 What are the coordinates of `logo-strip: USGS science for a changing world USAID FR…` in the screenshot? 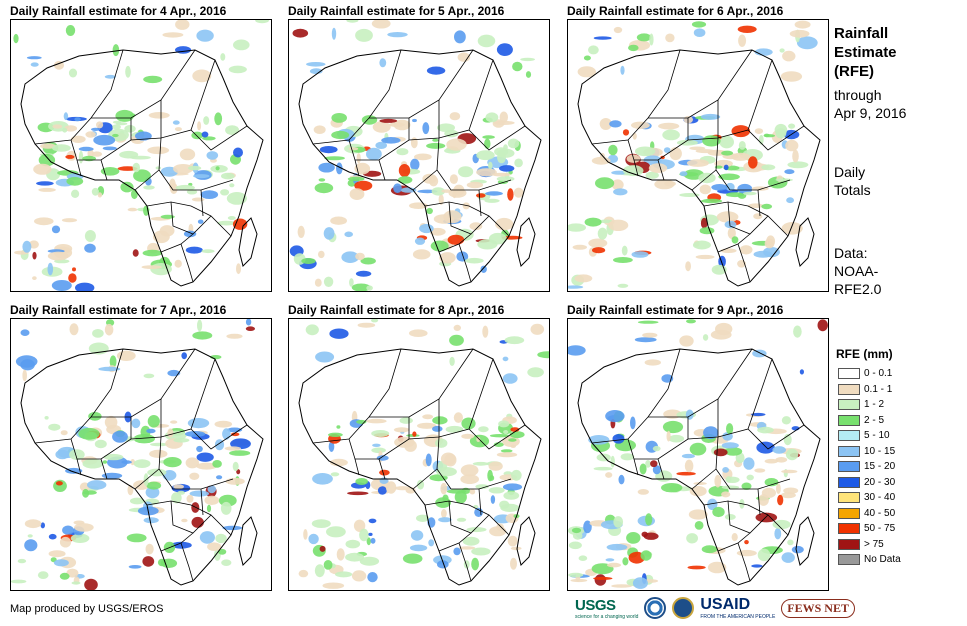 It's located at (715, 608).